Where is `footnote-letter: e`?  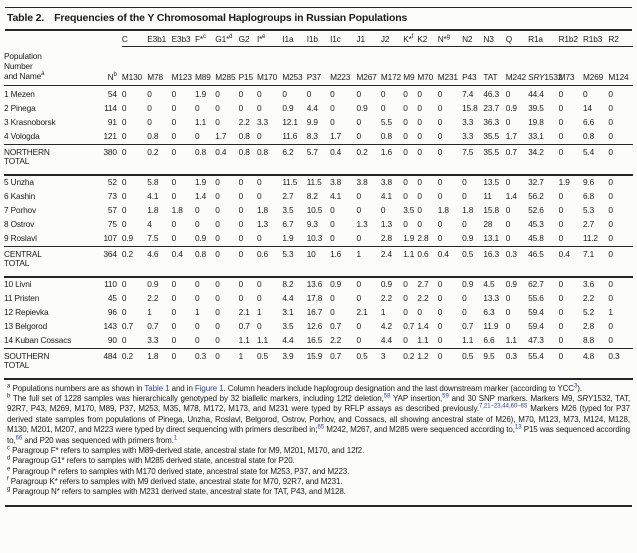 footnote-letter: e is located at coordinates (9, 469).